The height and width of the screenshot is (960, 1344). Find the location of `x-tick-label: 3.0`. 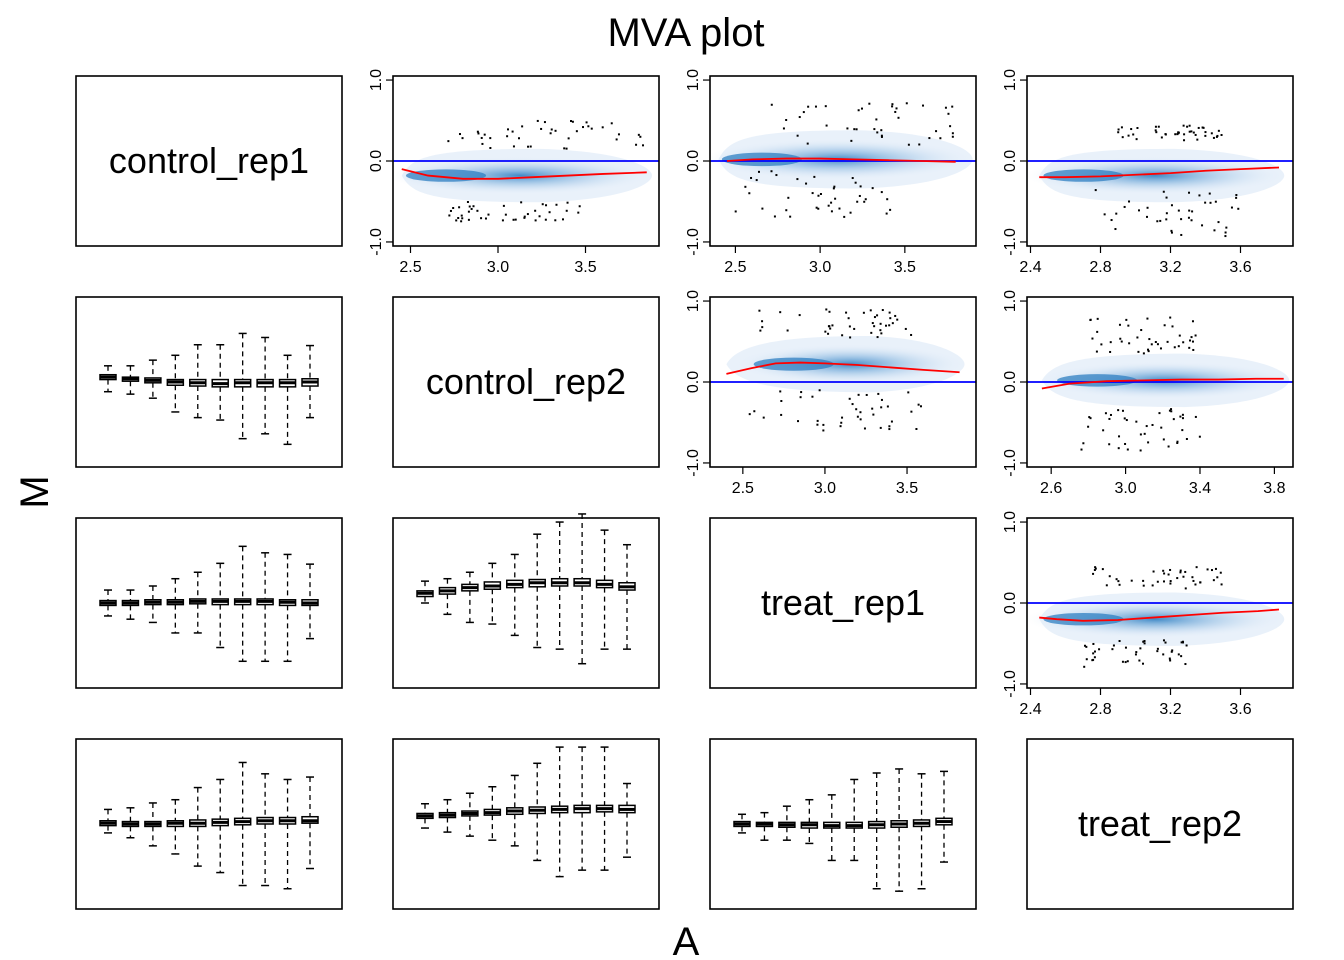

x-tick-label: 3.0 is located at coordinates (498, 267).